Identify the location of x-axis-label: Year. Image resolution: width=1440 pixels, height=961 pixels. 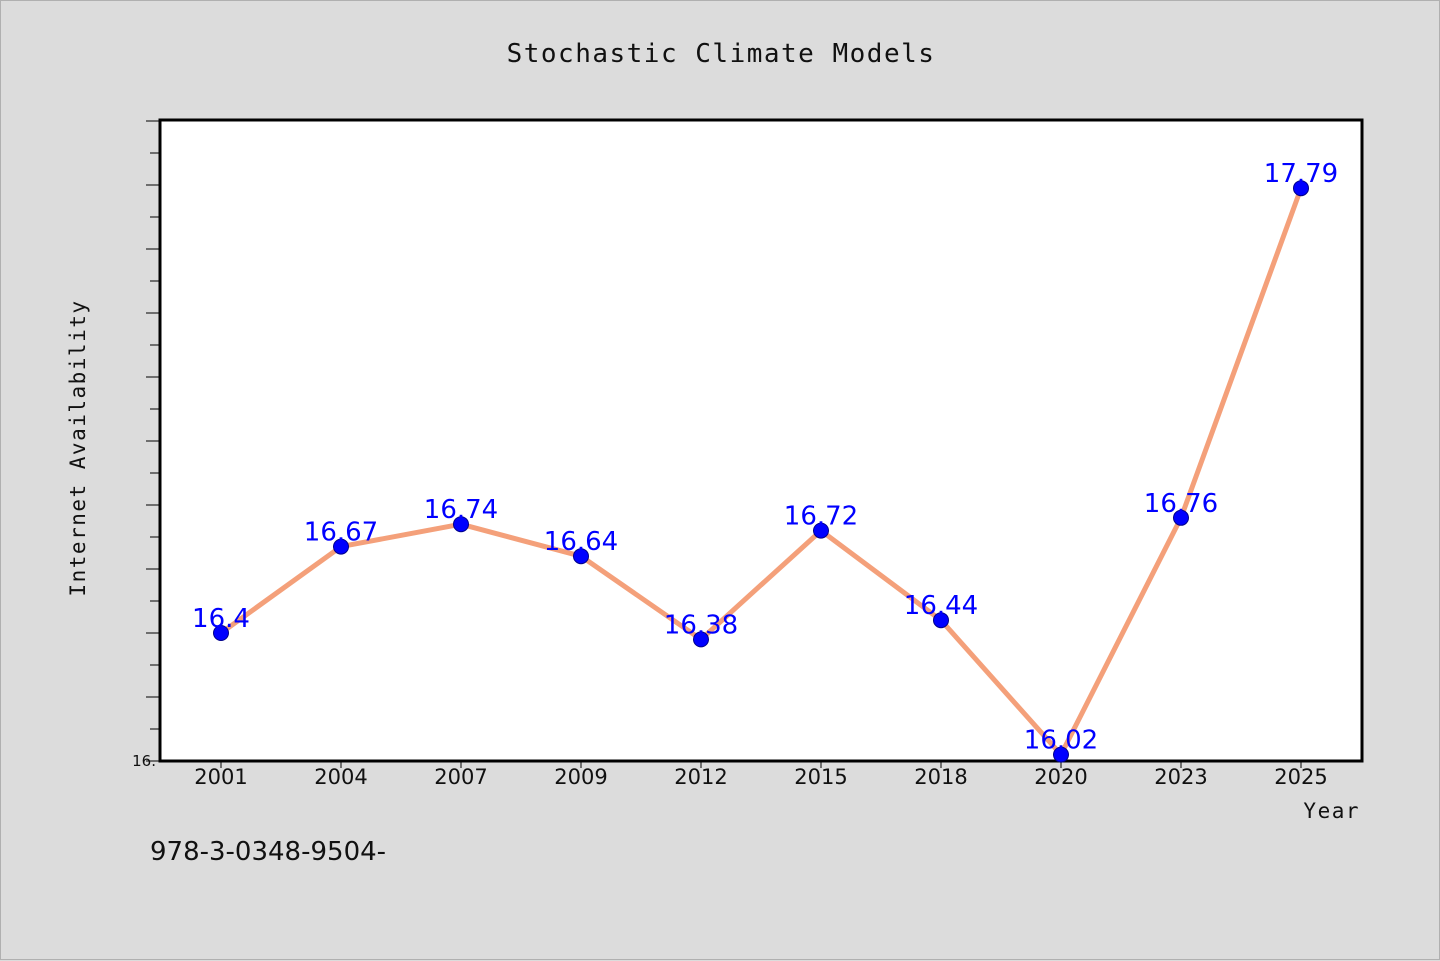
(1331, 811).